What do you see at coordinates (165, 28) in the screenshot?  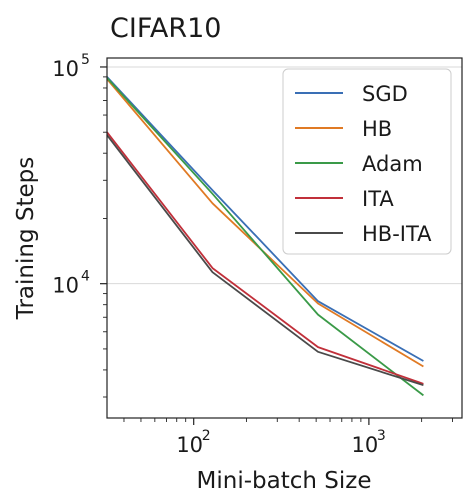 I see `chart-title: CIFAR10` at bounding box center [165, 28].